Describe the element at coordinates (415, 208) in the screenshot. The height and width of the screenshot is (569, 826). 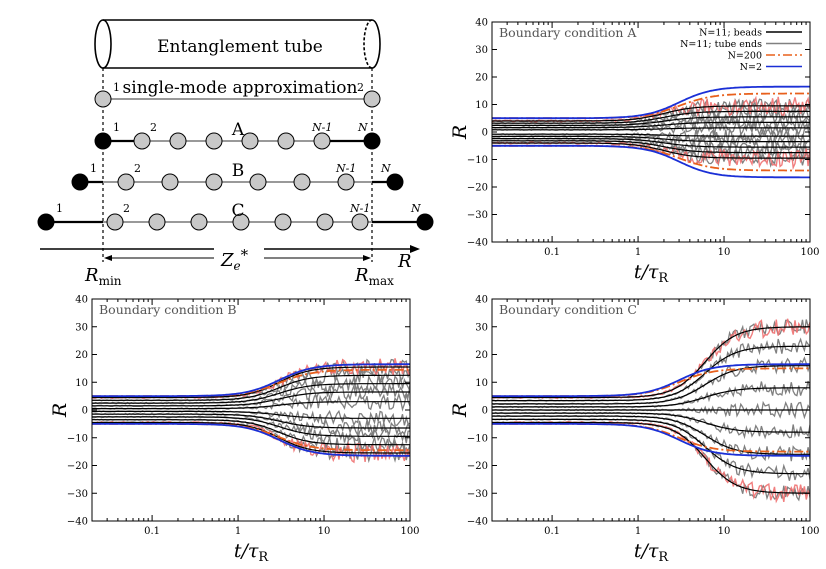
I see `bead-index-n: N` at that location.